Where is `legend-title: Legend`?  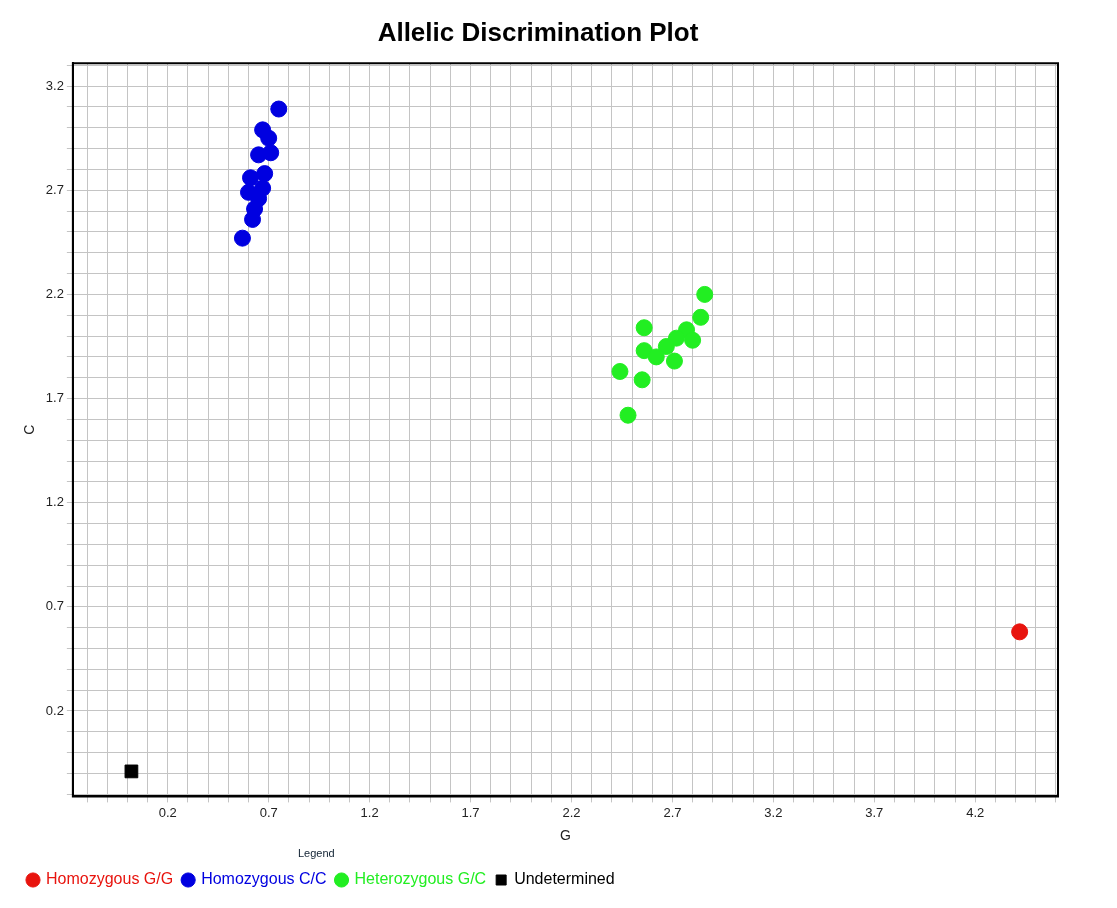
legend-title: Legend is located at coordinates (316, 853).